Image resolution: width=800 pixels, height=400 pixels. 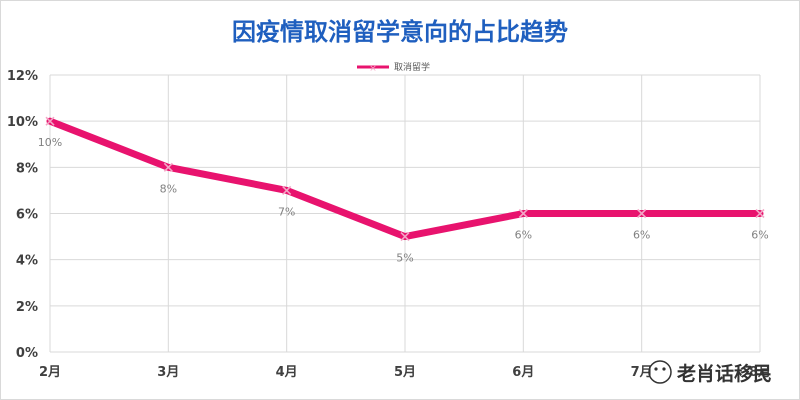 I want to click on watermark: 老肖话移民, so click(x=710, y=372).